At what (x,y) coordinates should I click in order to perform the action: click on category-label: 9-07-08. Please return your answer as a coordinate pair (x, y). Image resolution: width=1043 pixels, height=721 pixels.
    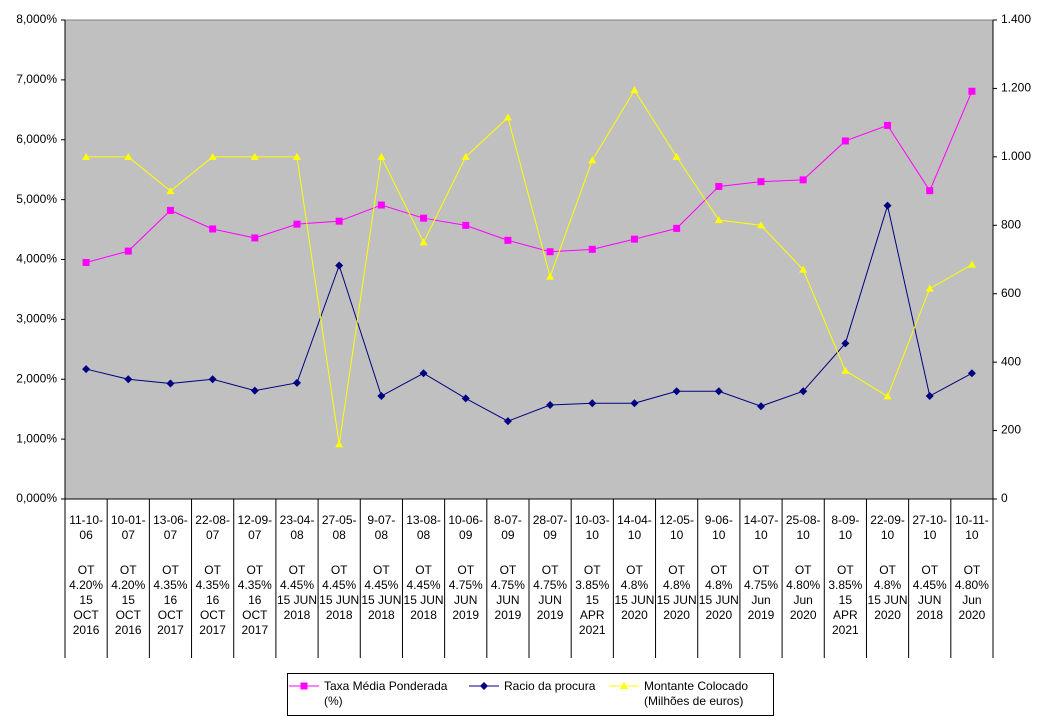
    Looking at the image, I should click on (381, 527).